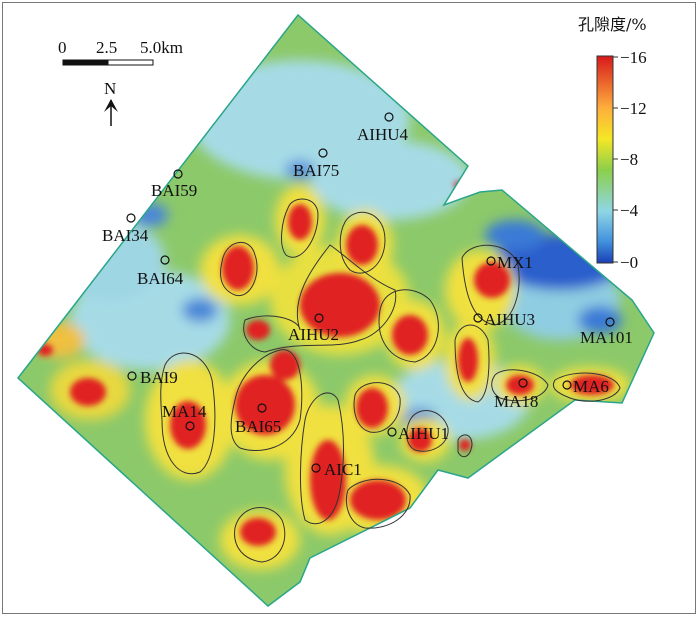 The image size is (700, 618). I want to click on well-label-aic1: AIC1, so click(343, 469).